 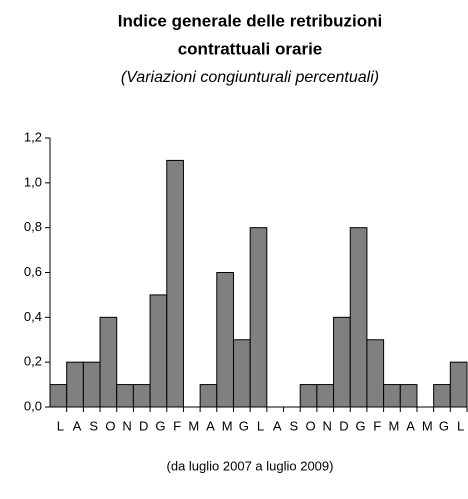 I want to click on chart-title: Indice generale delle retribuzioni, so click(x=250, y=20).